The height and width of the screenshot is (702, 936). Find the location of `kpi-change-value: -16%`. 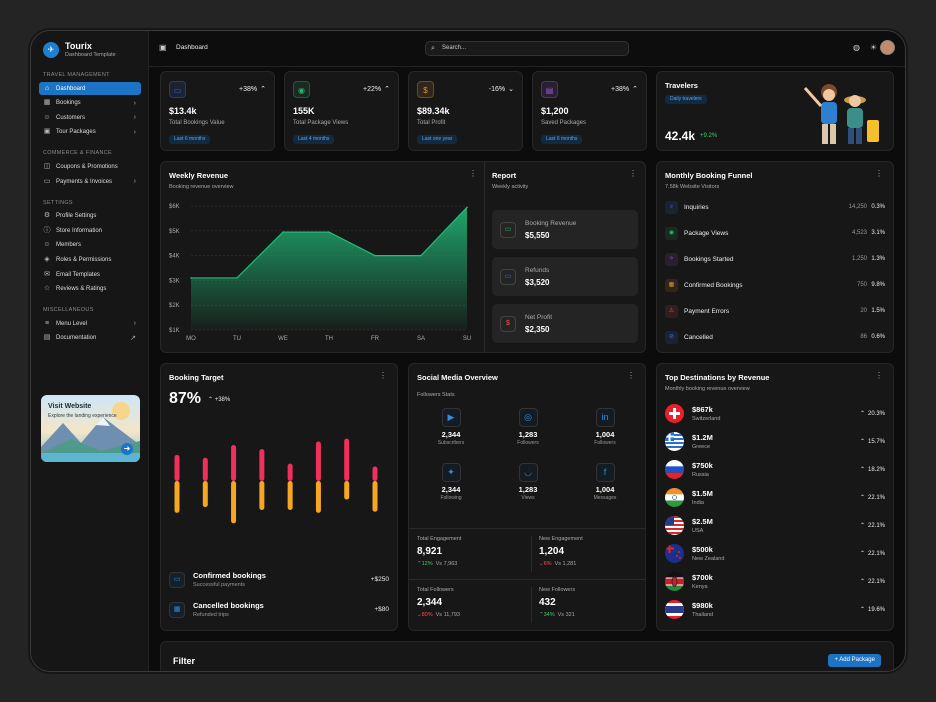

kpi-change-value: -16% is located at coordinates (497, 89).